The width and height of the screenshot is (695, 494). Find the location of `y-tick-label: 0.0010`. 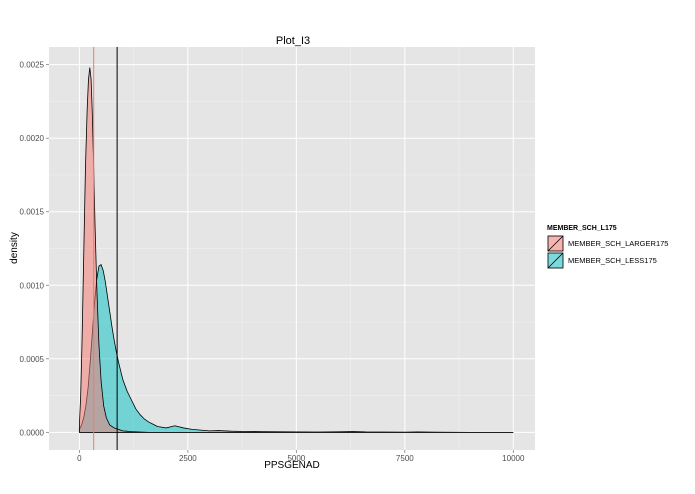

y-tick-label: 0.0010 is located at coordinates (32, 285).